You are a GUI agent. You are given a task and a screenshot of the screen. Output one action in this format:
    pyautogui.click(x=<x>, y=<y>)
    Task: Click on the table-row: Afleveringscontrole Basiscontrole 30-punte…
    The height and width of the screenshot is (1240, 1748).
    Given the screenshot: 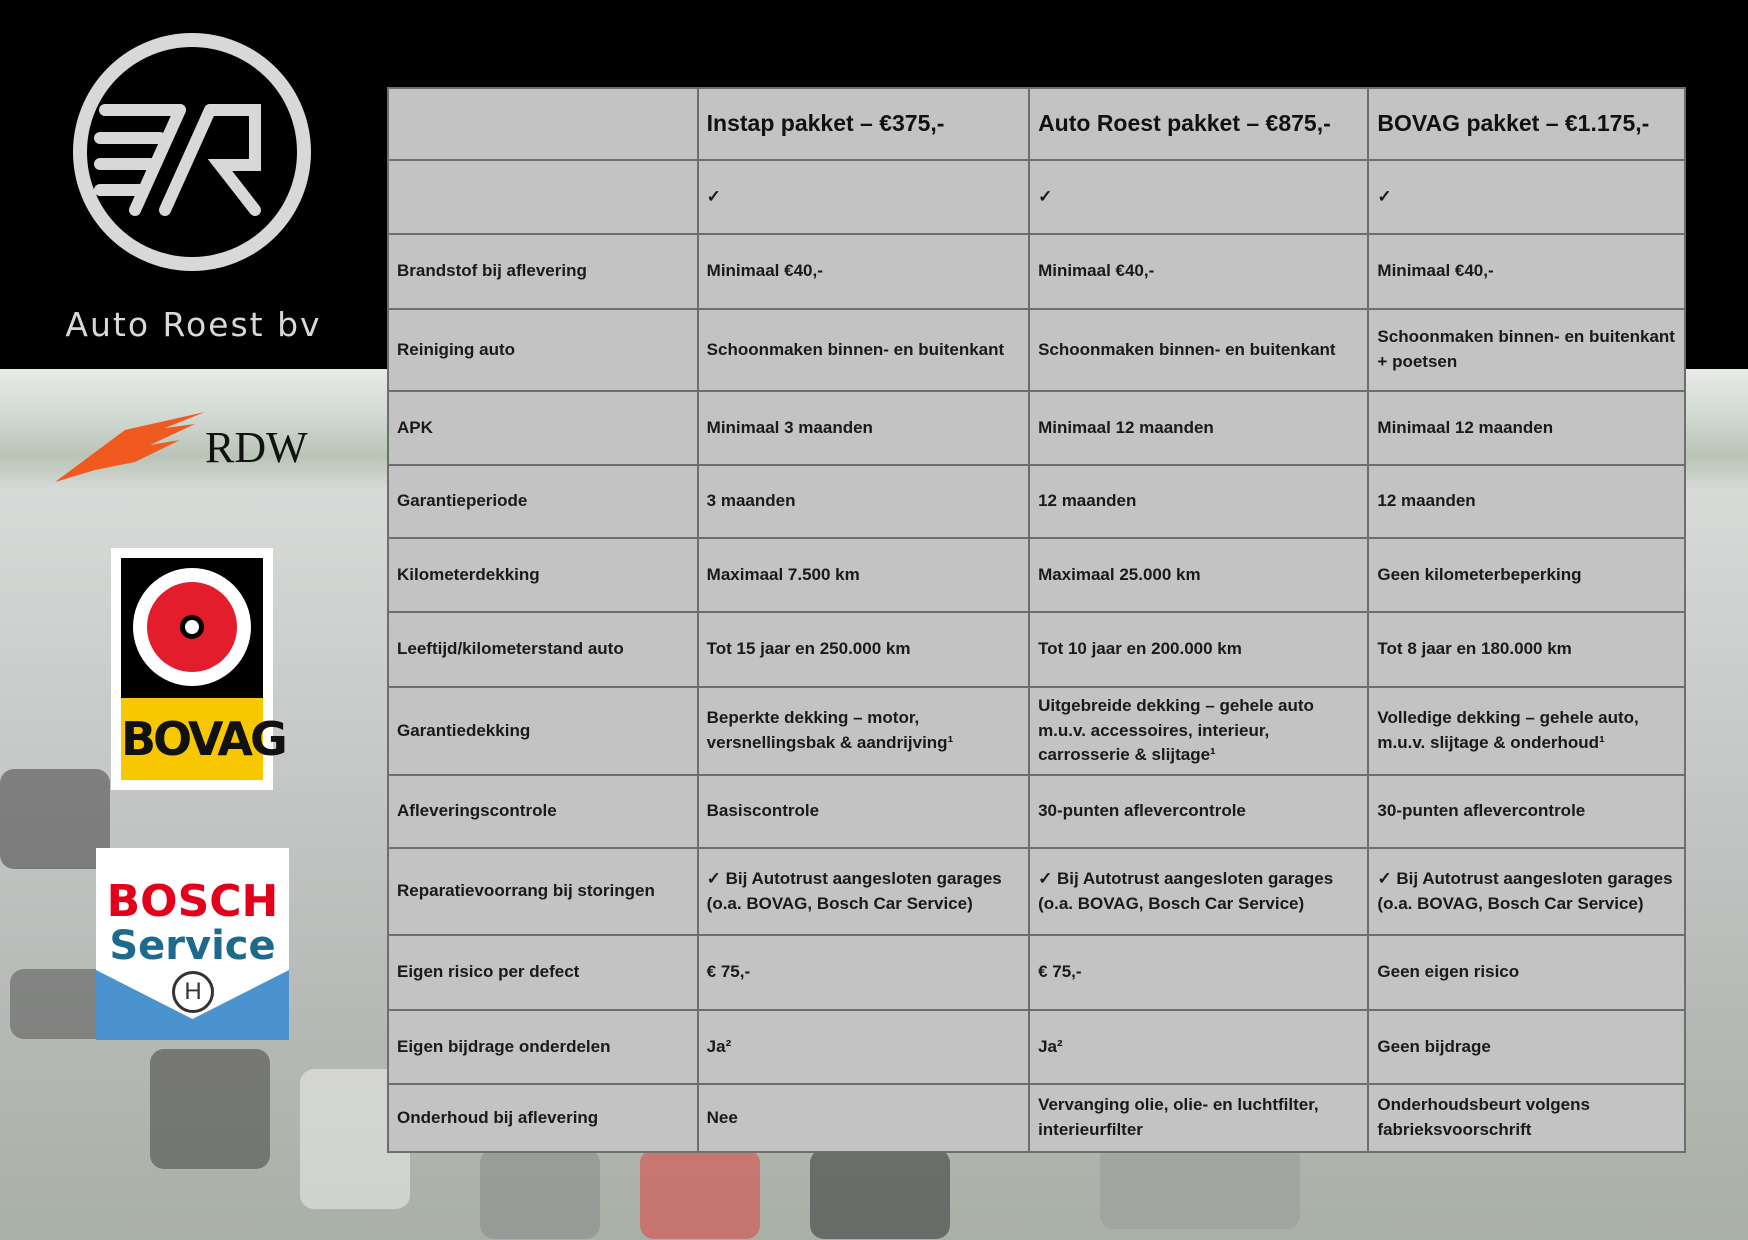 What is the action you would take?
    pyautogui.click(x=1036, y=811)
    